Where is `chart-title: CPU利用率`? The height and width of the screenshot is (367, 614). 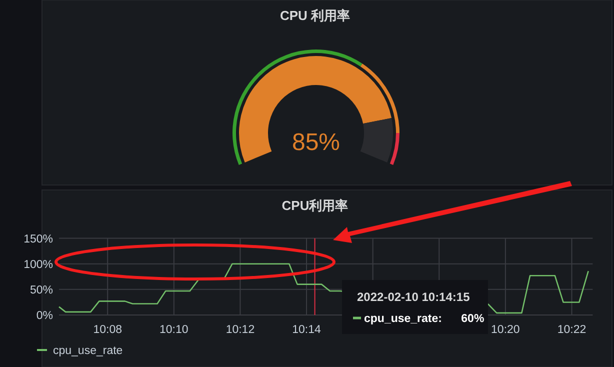
chart-title: CPU利用率 is located at coordinates (315, 205).